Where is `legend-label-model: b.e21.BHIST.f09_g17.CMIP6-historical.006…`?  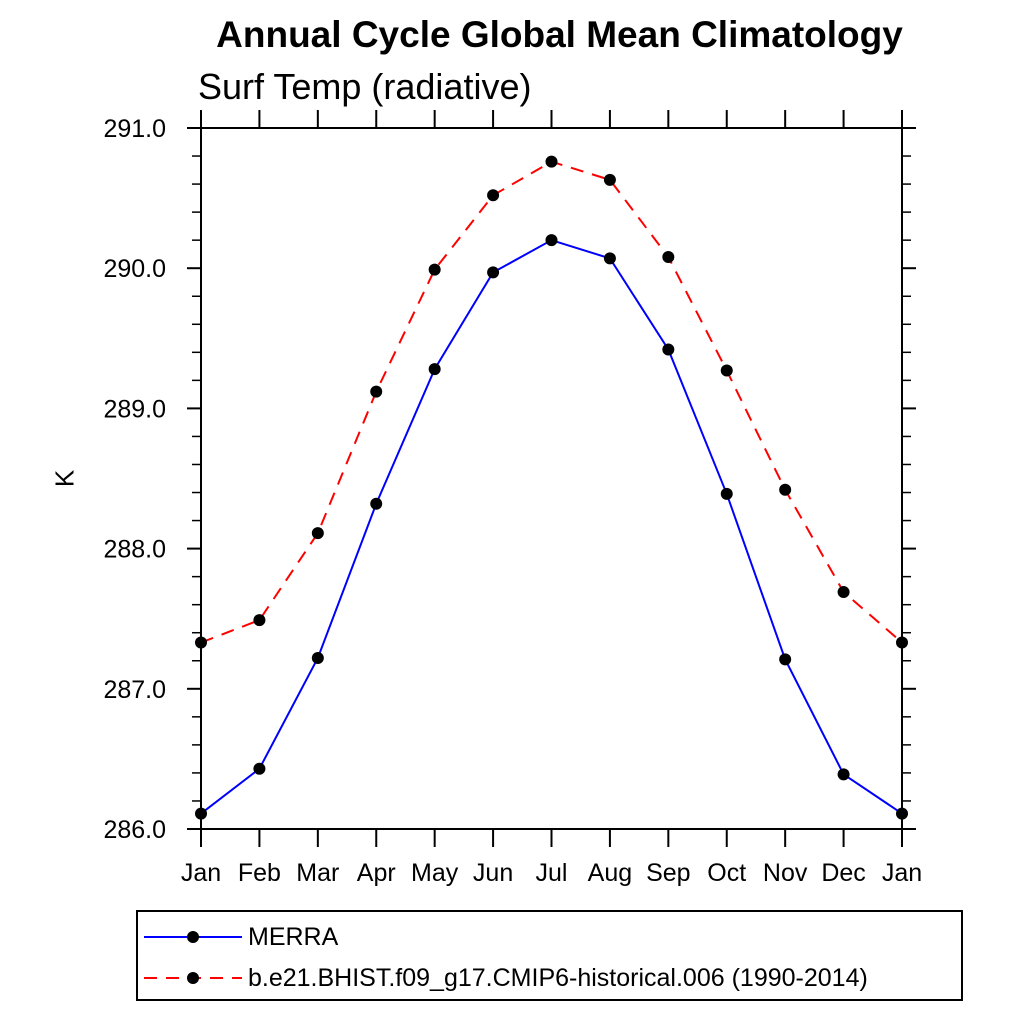 legend-label-model: b.e21.BHIST.f09_g17.CMIP6-historical.006… is located at coordinates (558, 977).